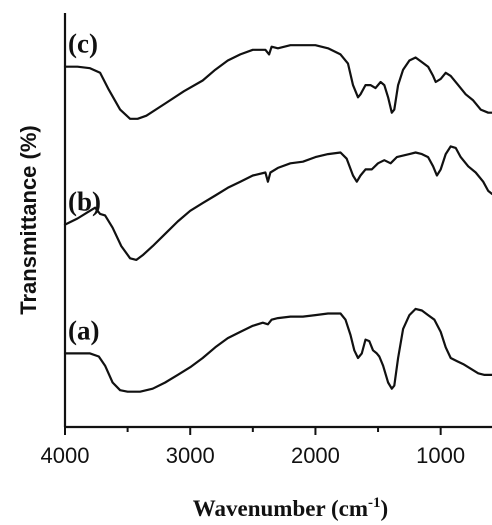  Describe the element at coordinates (28, 220) in the screenshot. I see `y-axis-title: Transmittance (%)` at that location.